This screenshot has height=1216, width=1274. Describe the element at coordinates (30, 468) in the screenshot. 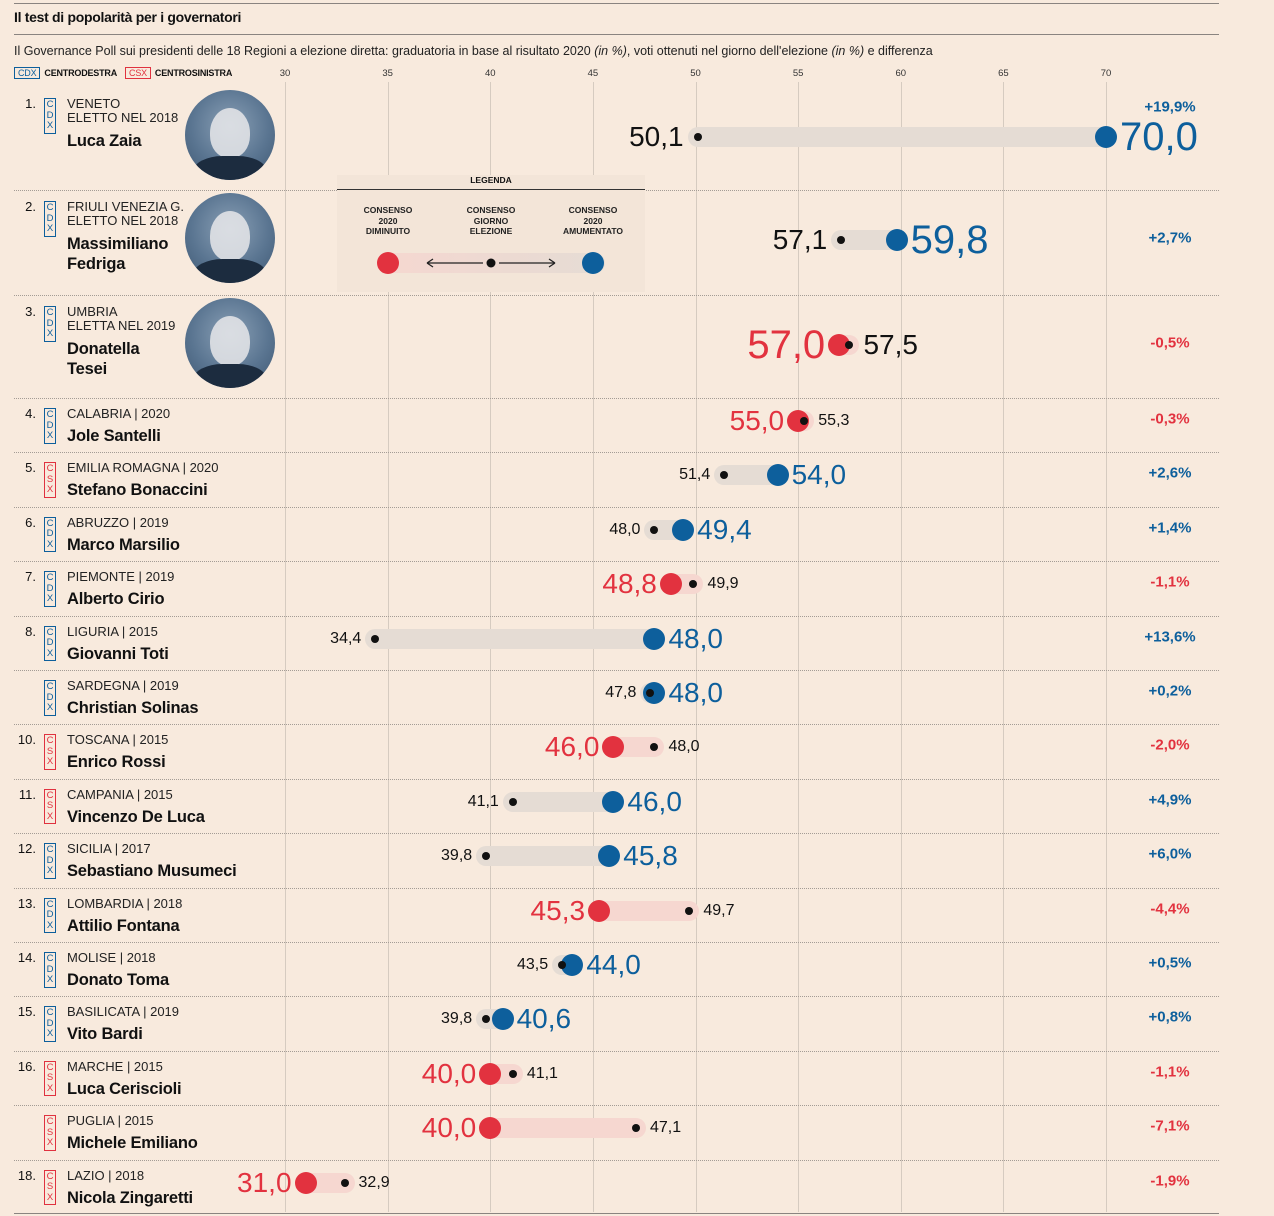

I see `rank-number: 5.` at that location.